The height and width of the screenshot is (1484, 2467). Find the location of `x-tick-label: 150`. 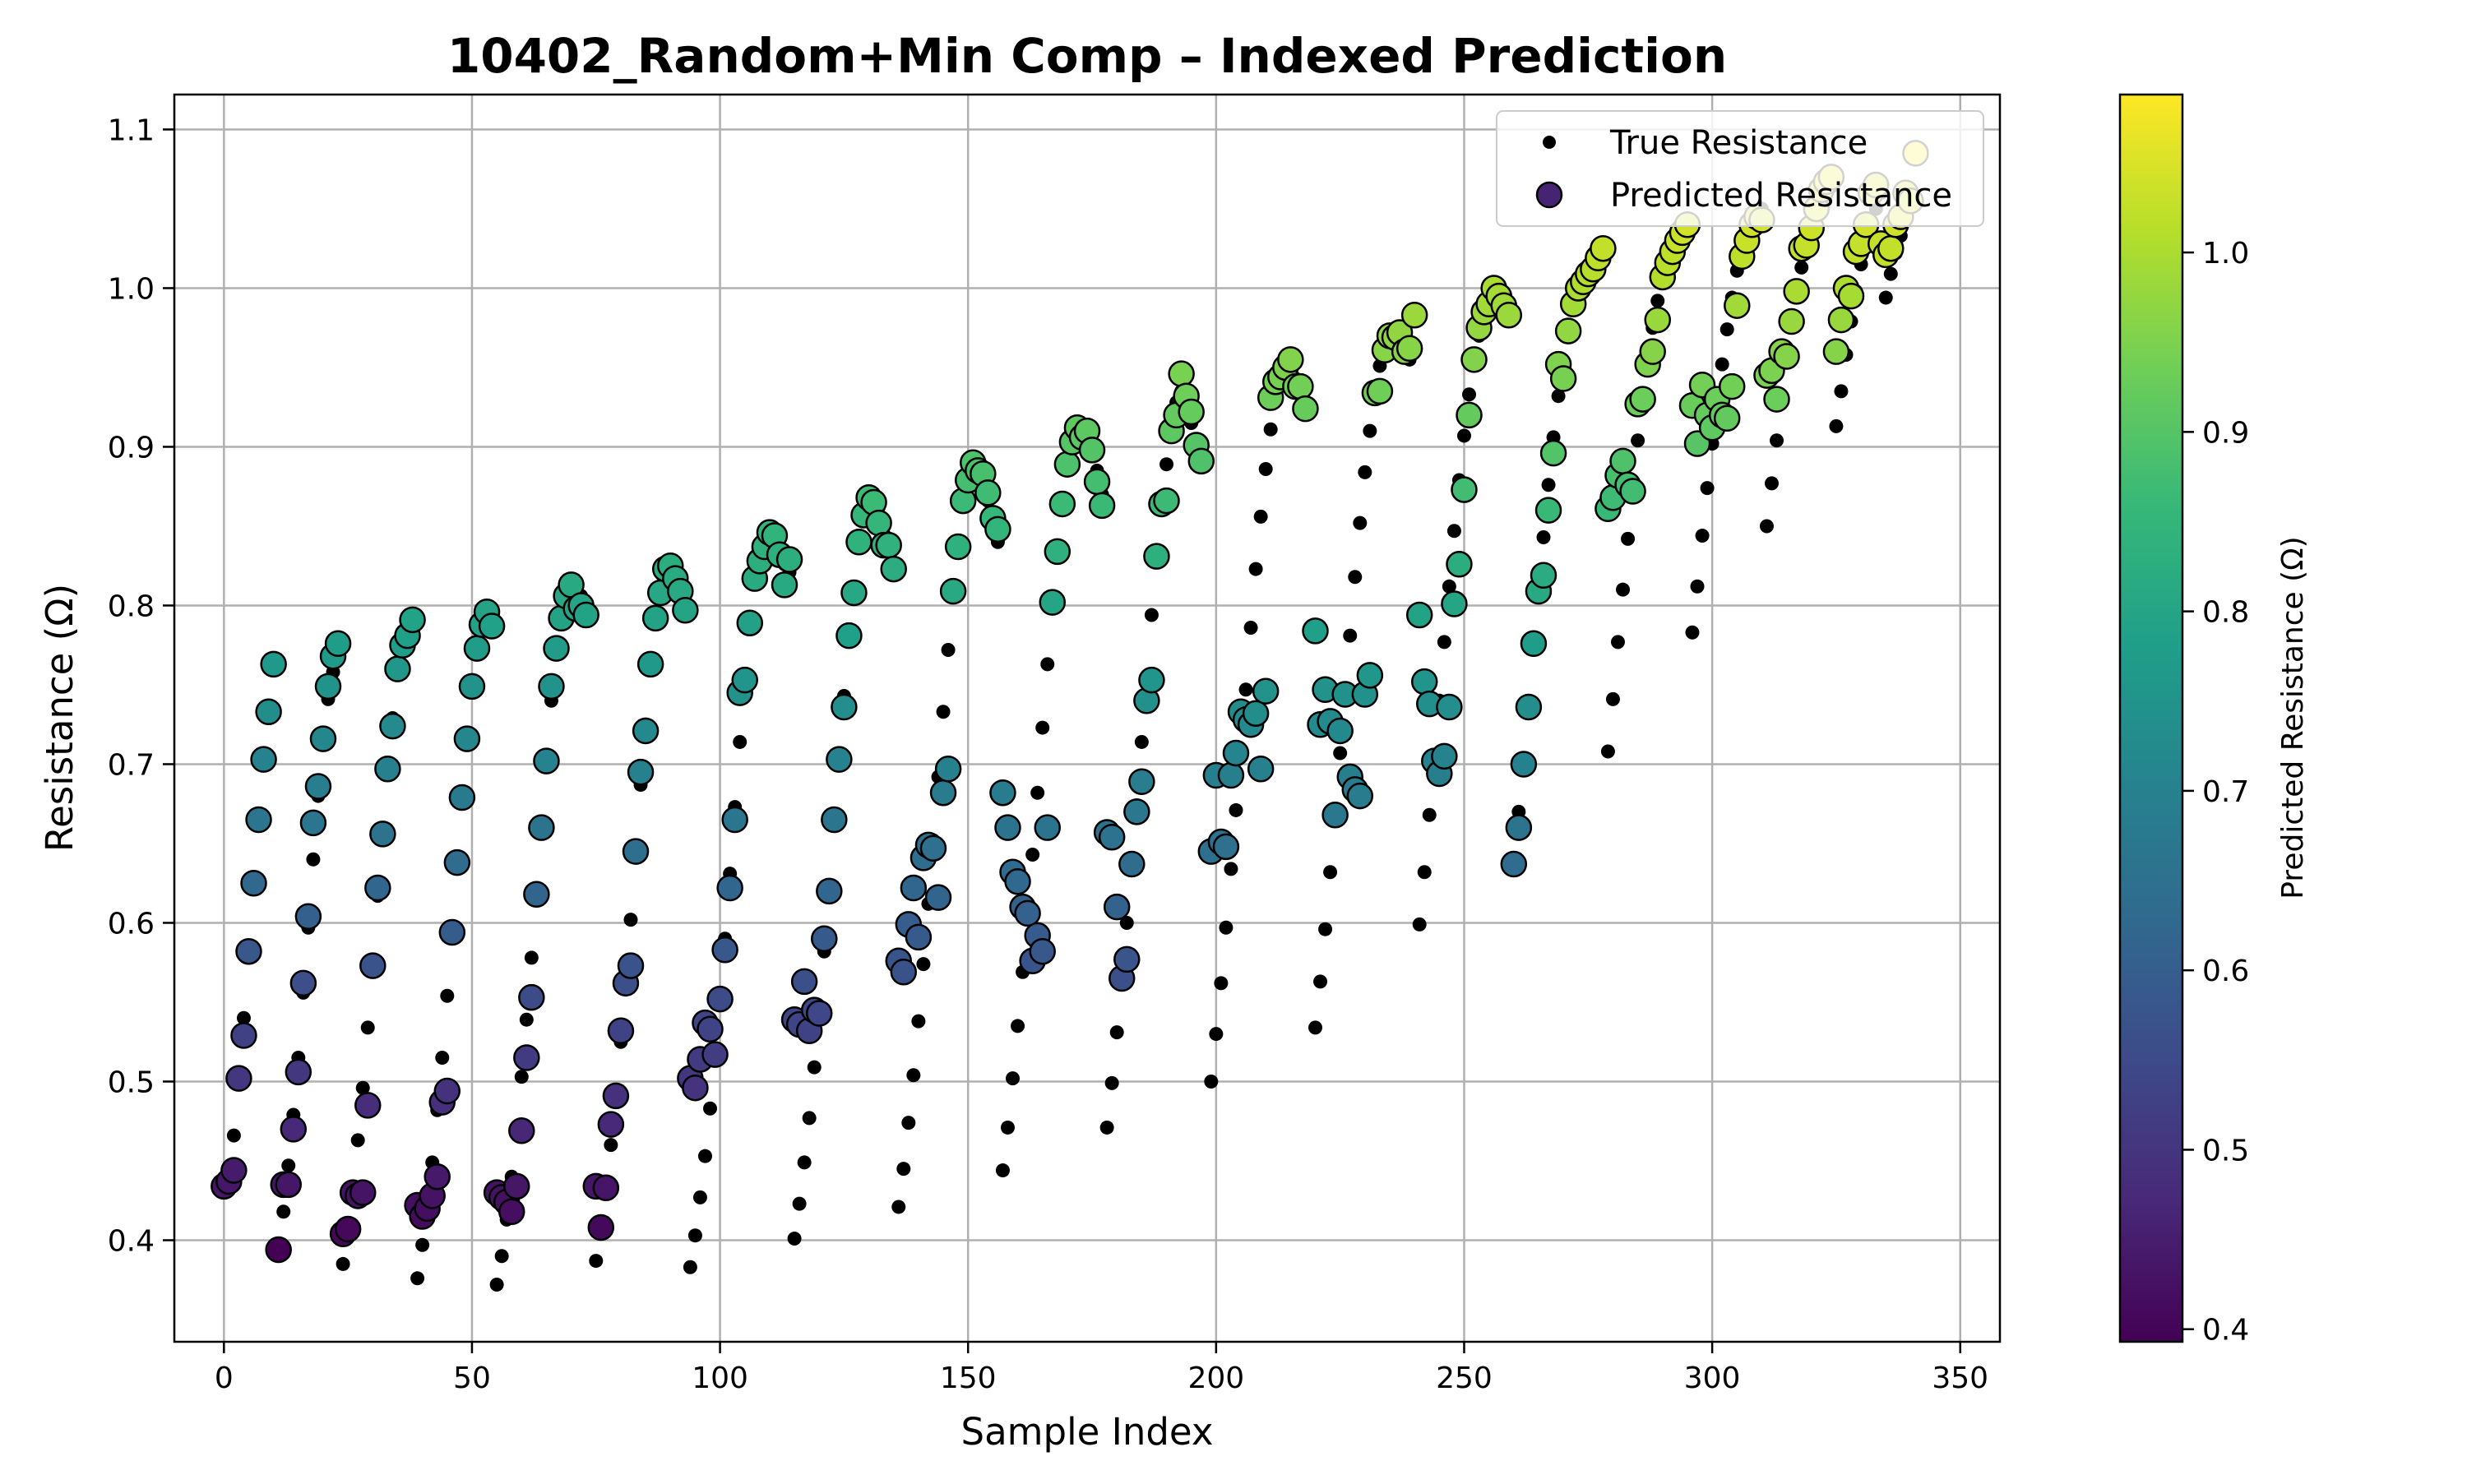

x-tick-label: 150 is located at coordinates (968, 1378).